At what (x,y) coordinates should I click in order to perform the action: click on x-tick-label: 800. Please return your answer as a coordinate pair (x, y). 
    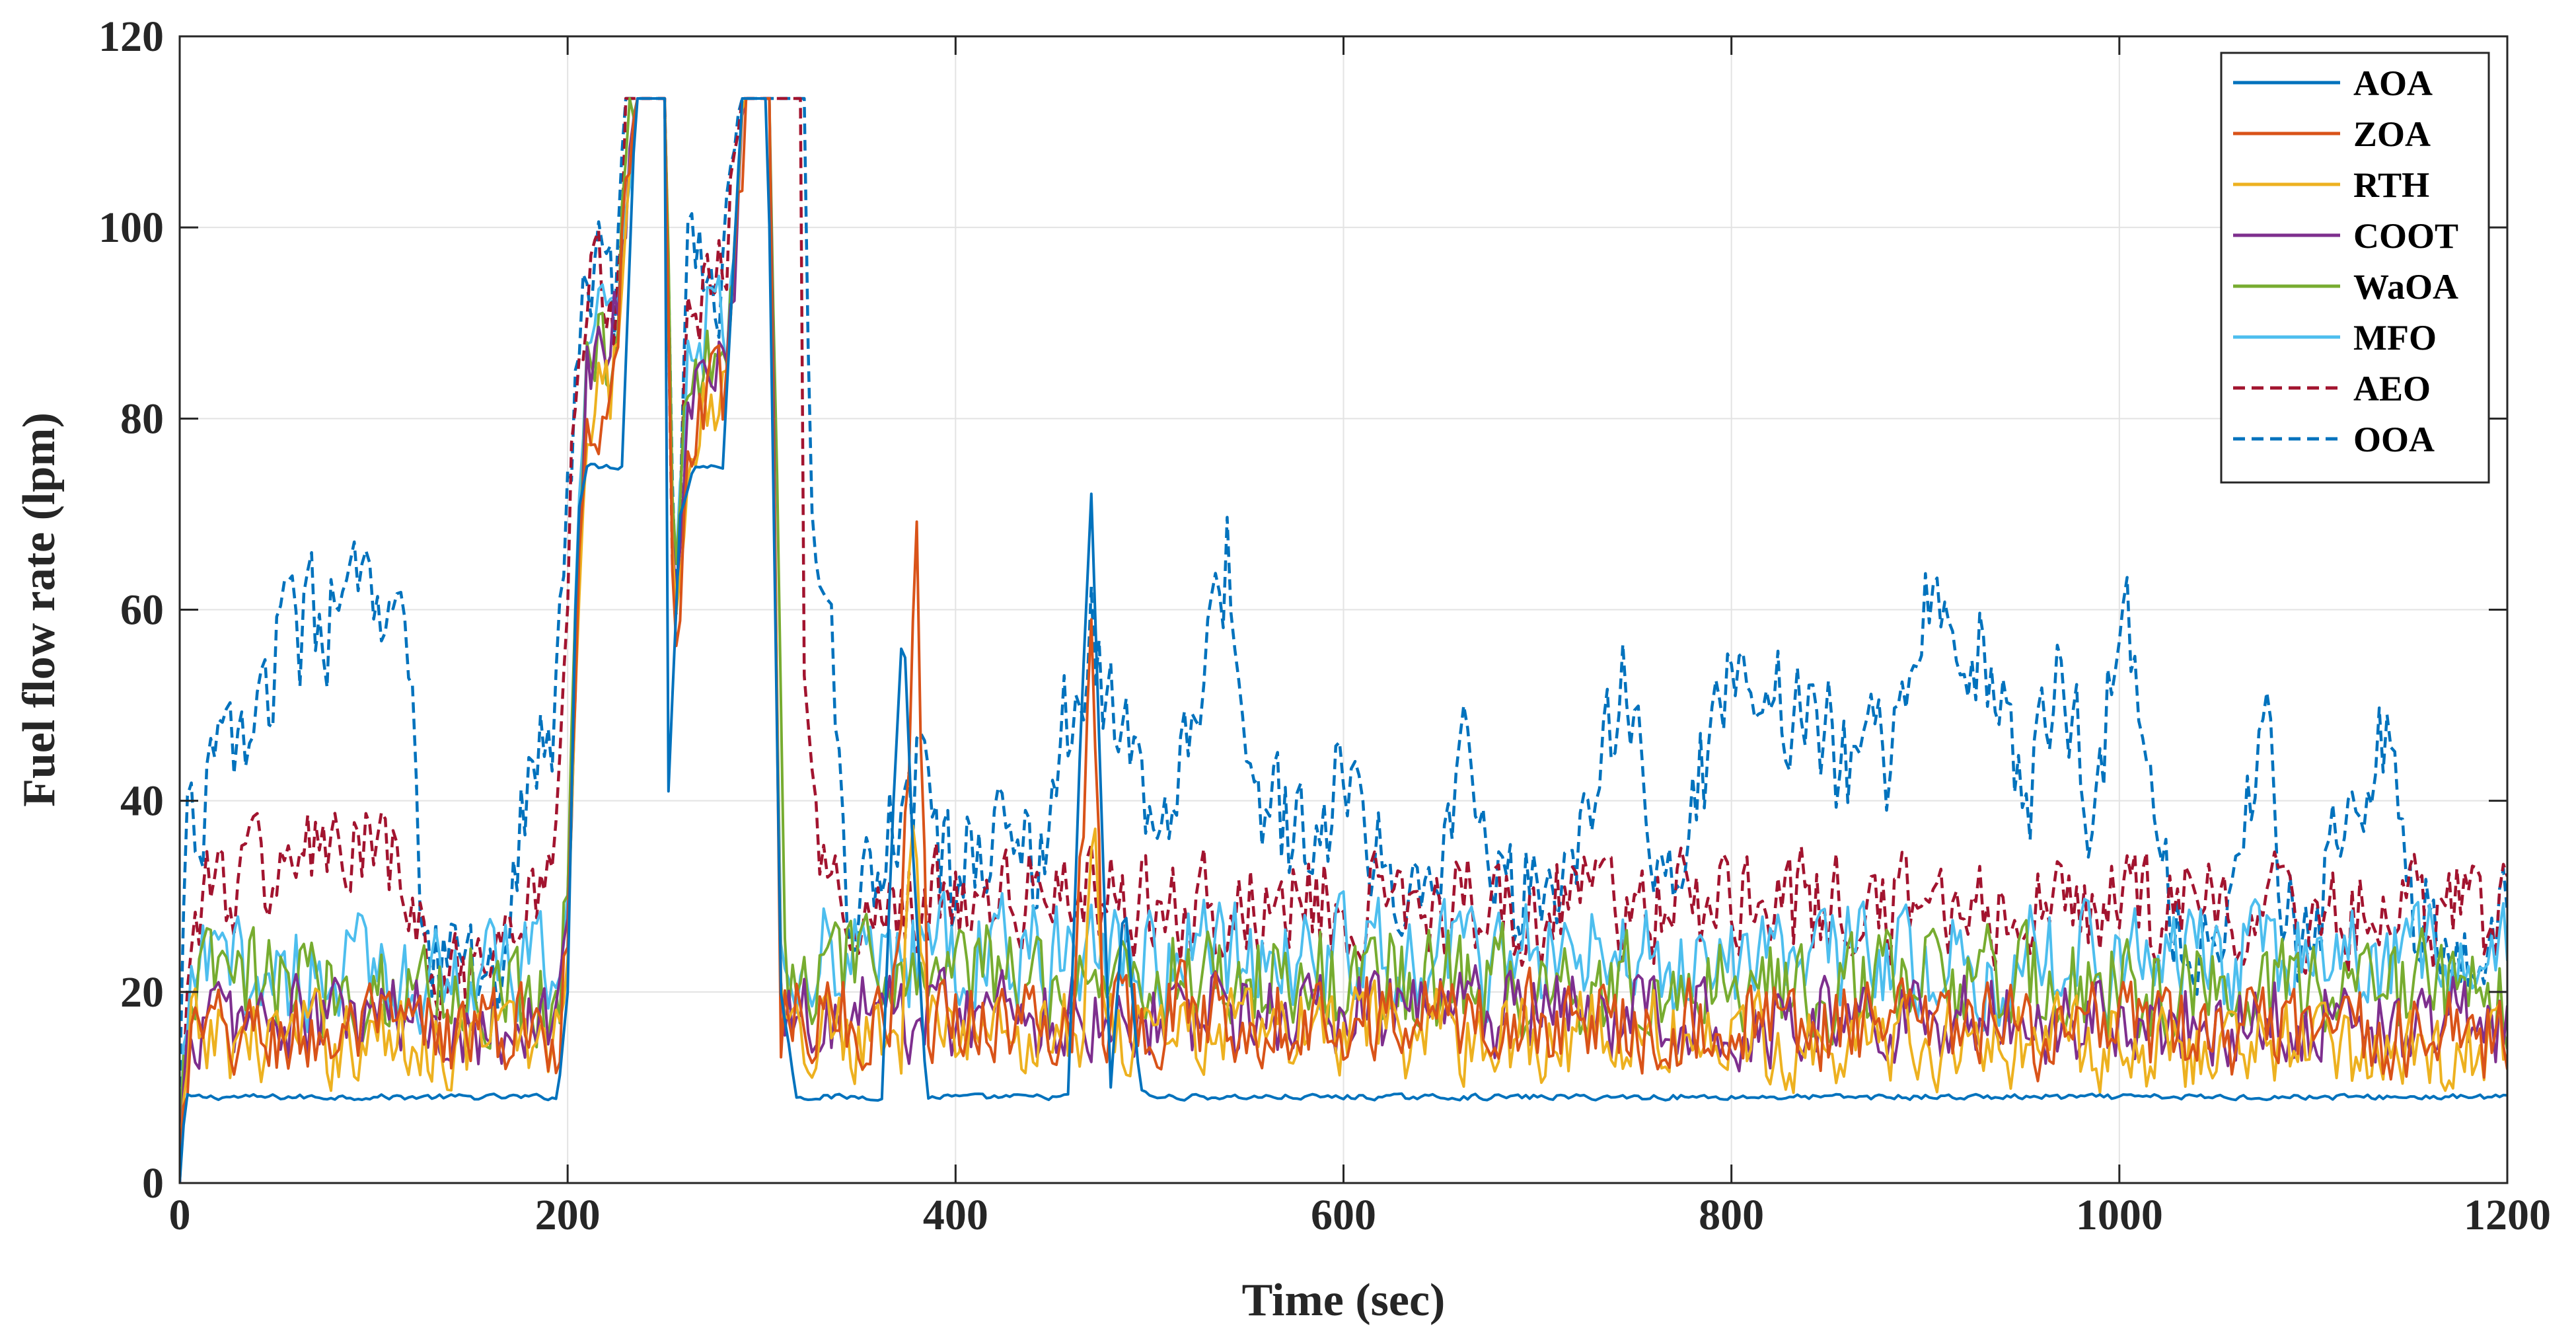
    Looking at the image, I should click on (1731, 1215).